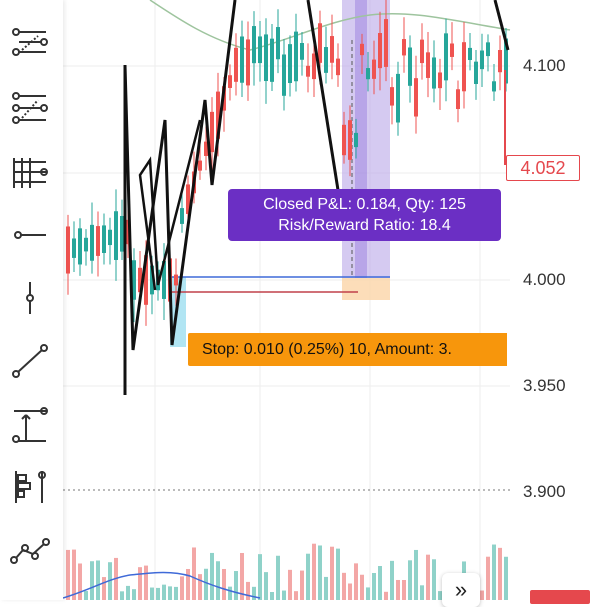  What do you see at coordinates (30, 42) in the screenshot?
I see `pitchfork-tool-icon` at bounding box center [30, 42].